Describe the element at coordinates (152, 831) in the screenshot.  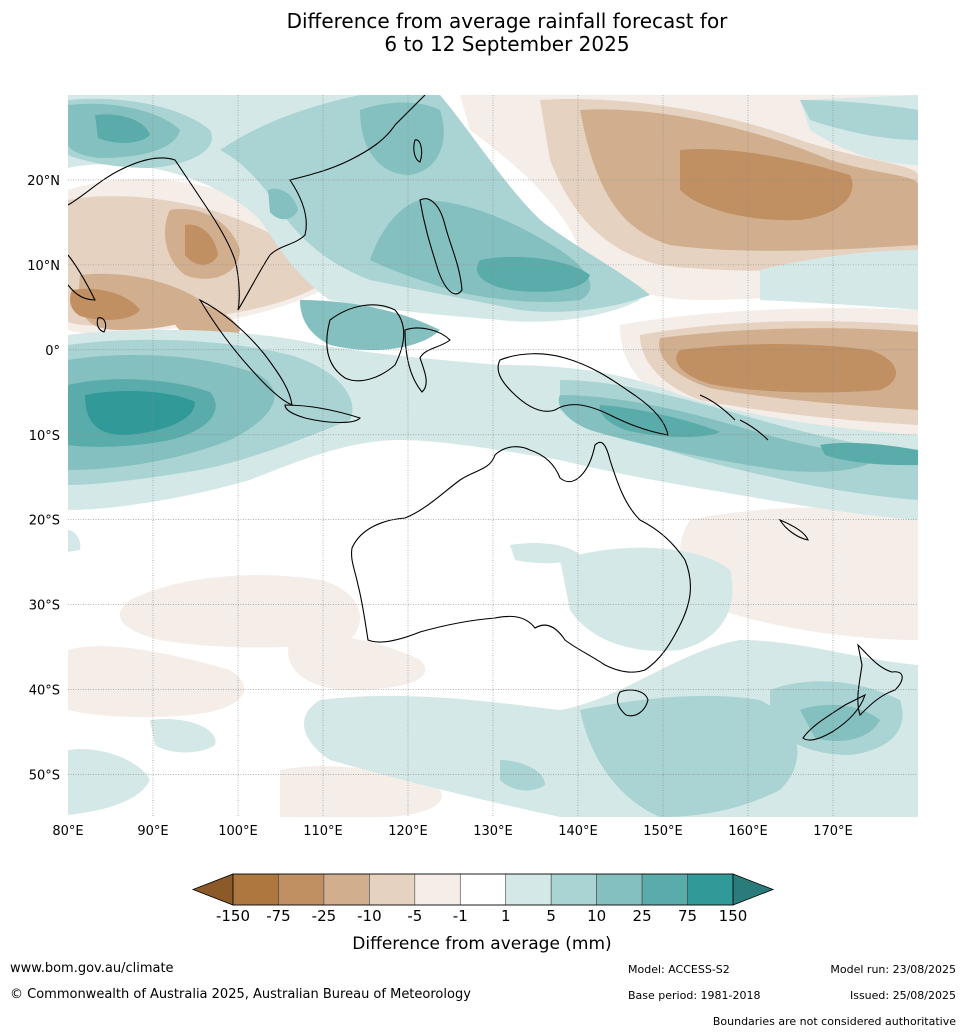
I see `longitude-tick-label: 90°E` at that location.